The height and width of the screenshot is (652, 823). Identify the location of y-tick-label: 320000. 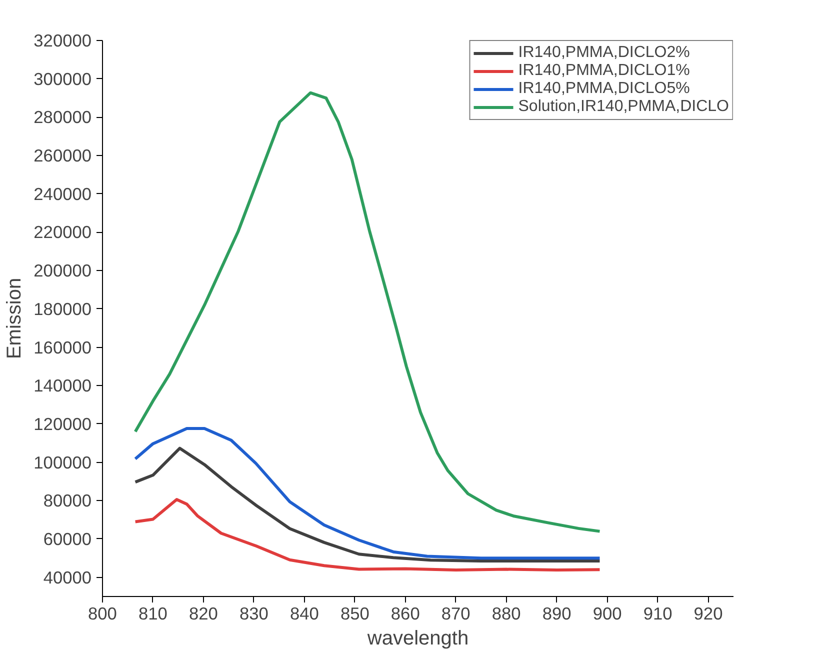
(63, 40).